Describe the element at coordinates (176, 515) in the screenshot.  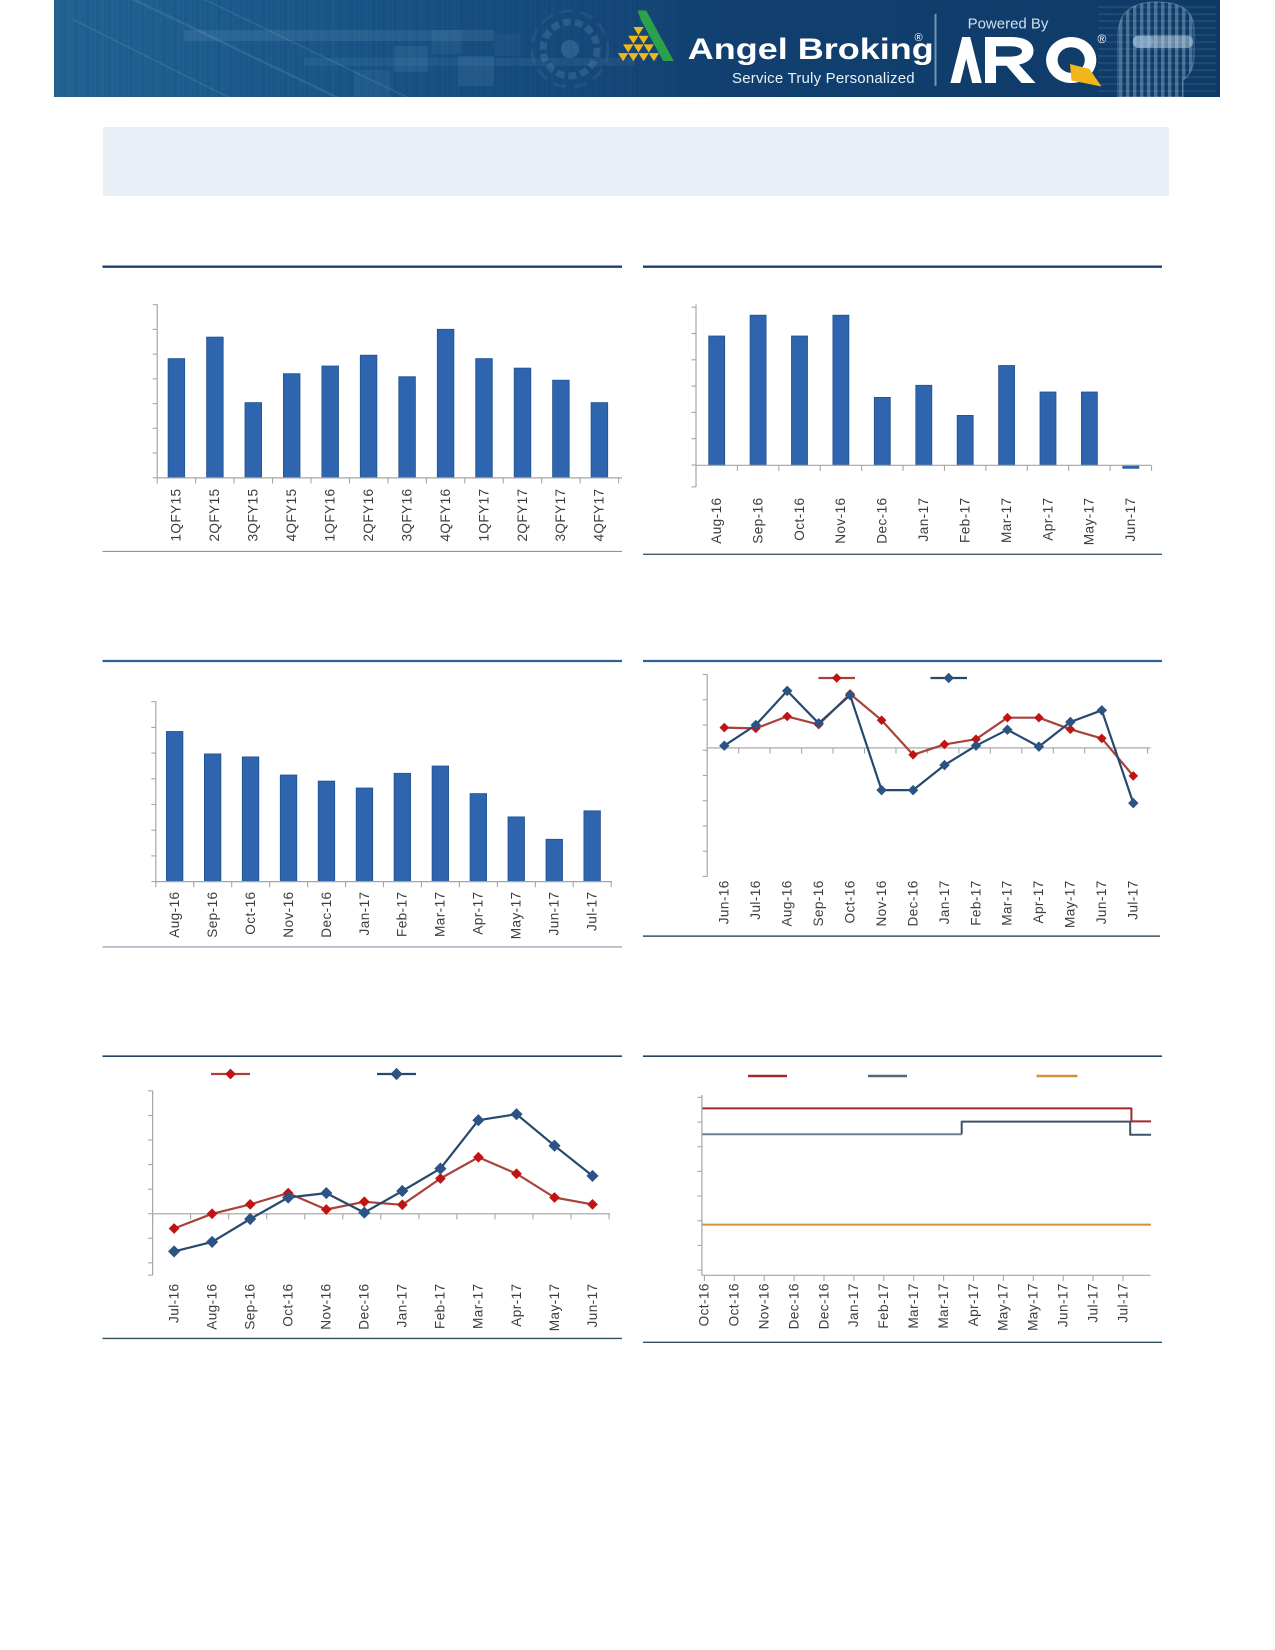
I see `svg-text: 1QFY15` at that location.